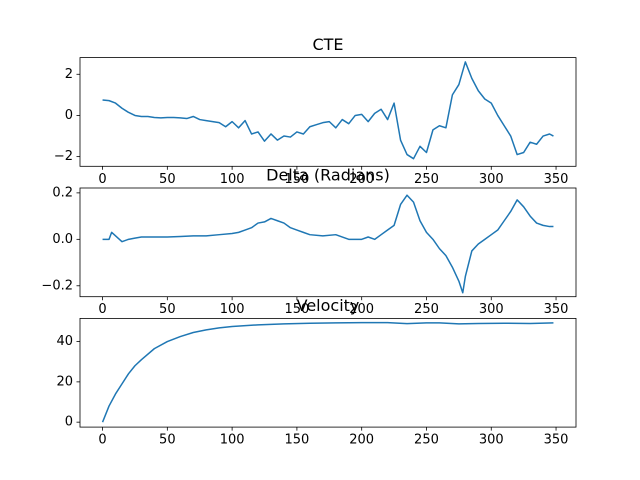  I want to click on y-tick-label: 40, so click(64, 341).